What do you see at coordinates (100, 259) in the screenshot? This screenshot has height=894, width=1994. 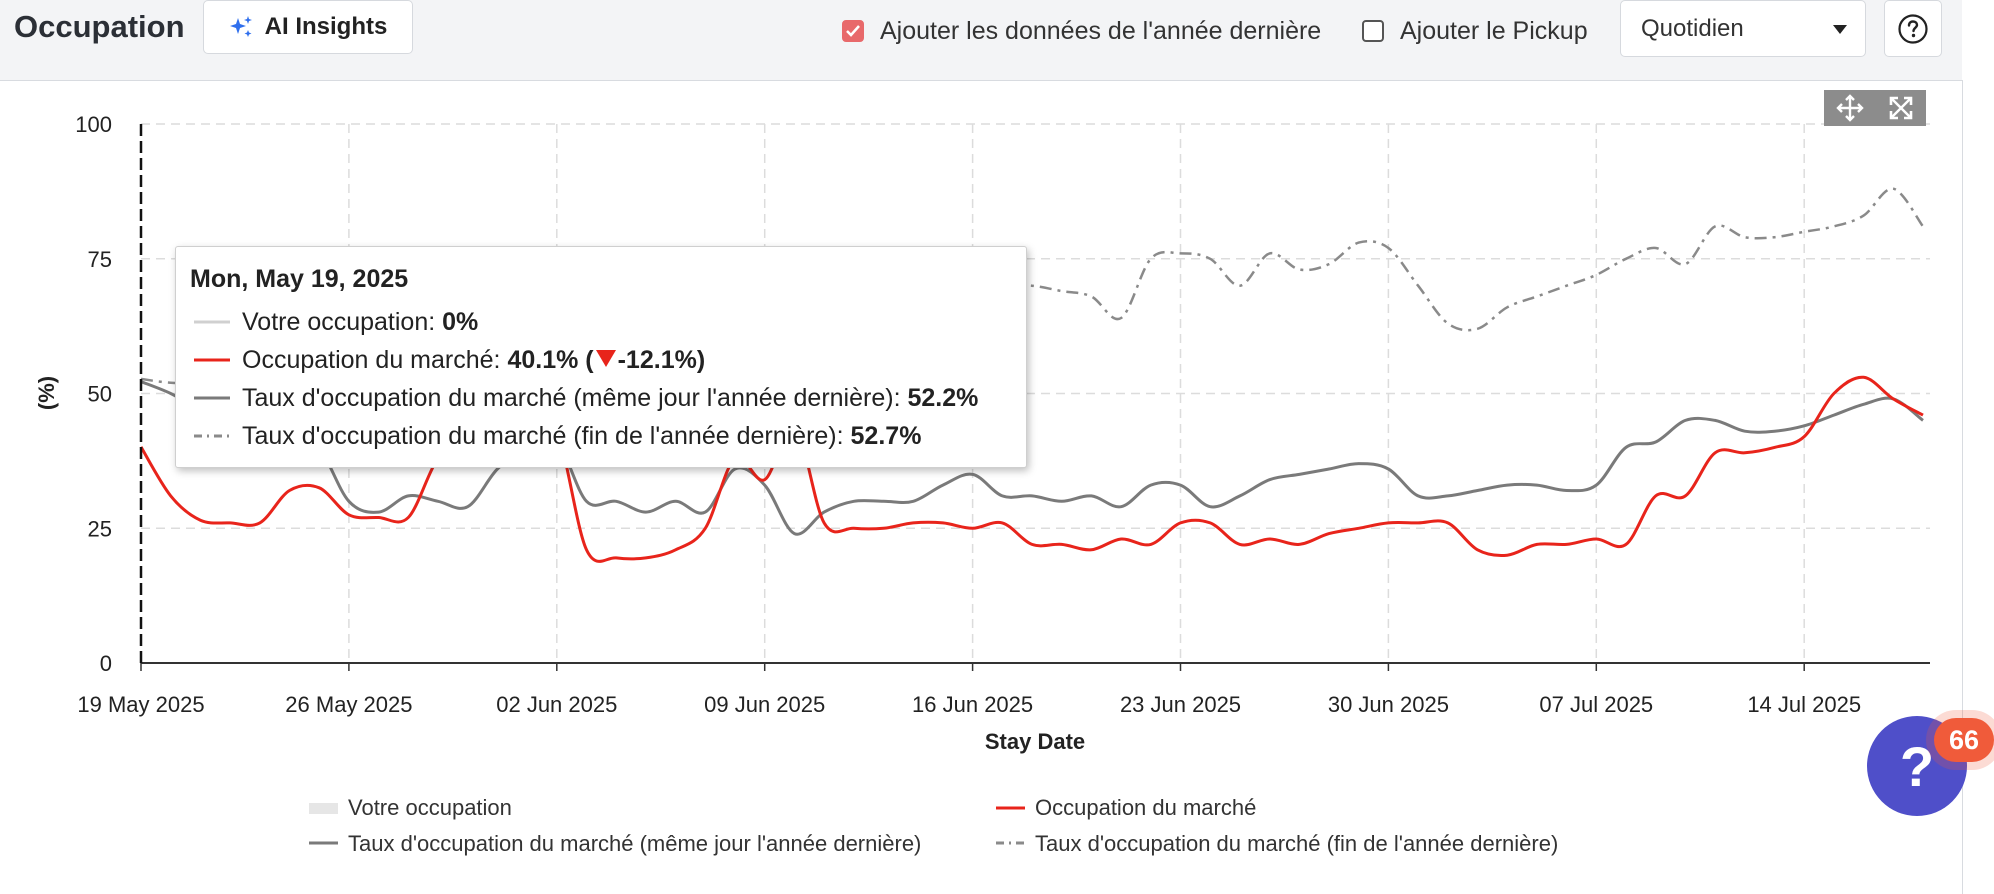 I see `y-tick-label: 75` at bounding box center [100, 259].